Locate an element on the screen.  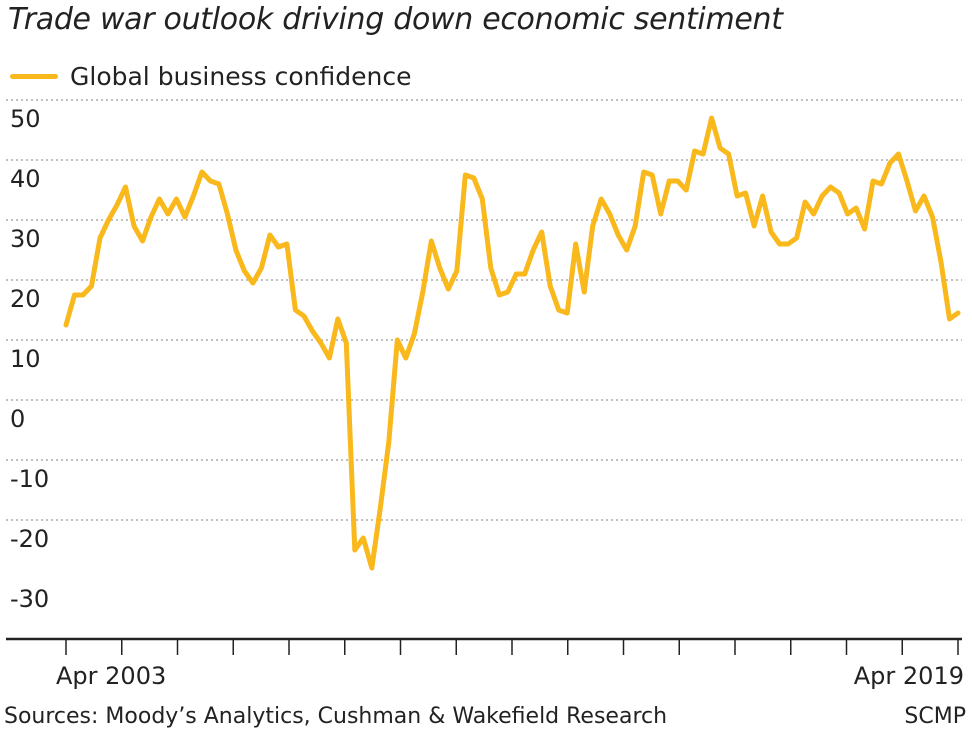
legend: Global business confidence is located at coordinates (210, 76).